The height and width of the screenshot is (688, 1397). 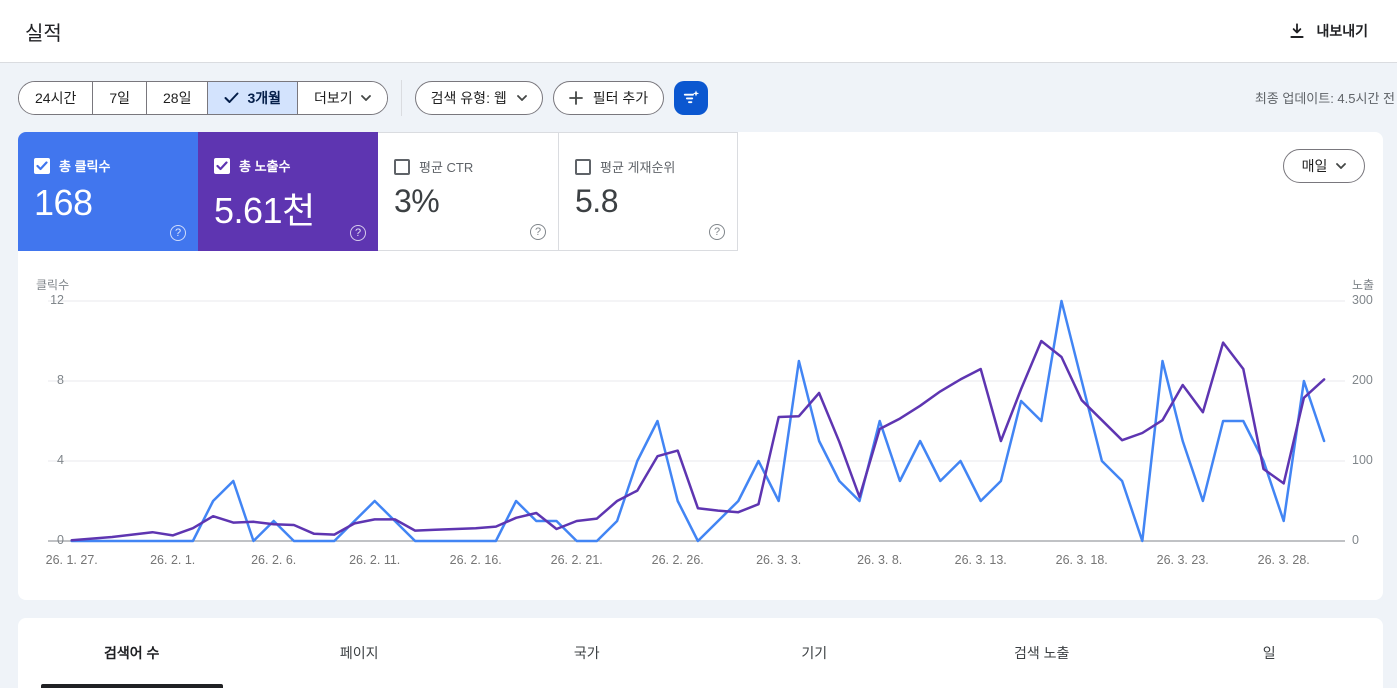 What do you see at coordinates (980, 560) in the screenshot?
I see `x-axis-tick: 26. 3. 13.` at bounding box center [980, 560].